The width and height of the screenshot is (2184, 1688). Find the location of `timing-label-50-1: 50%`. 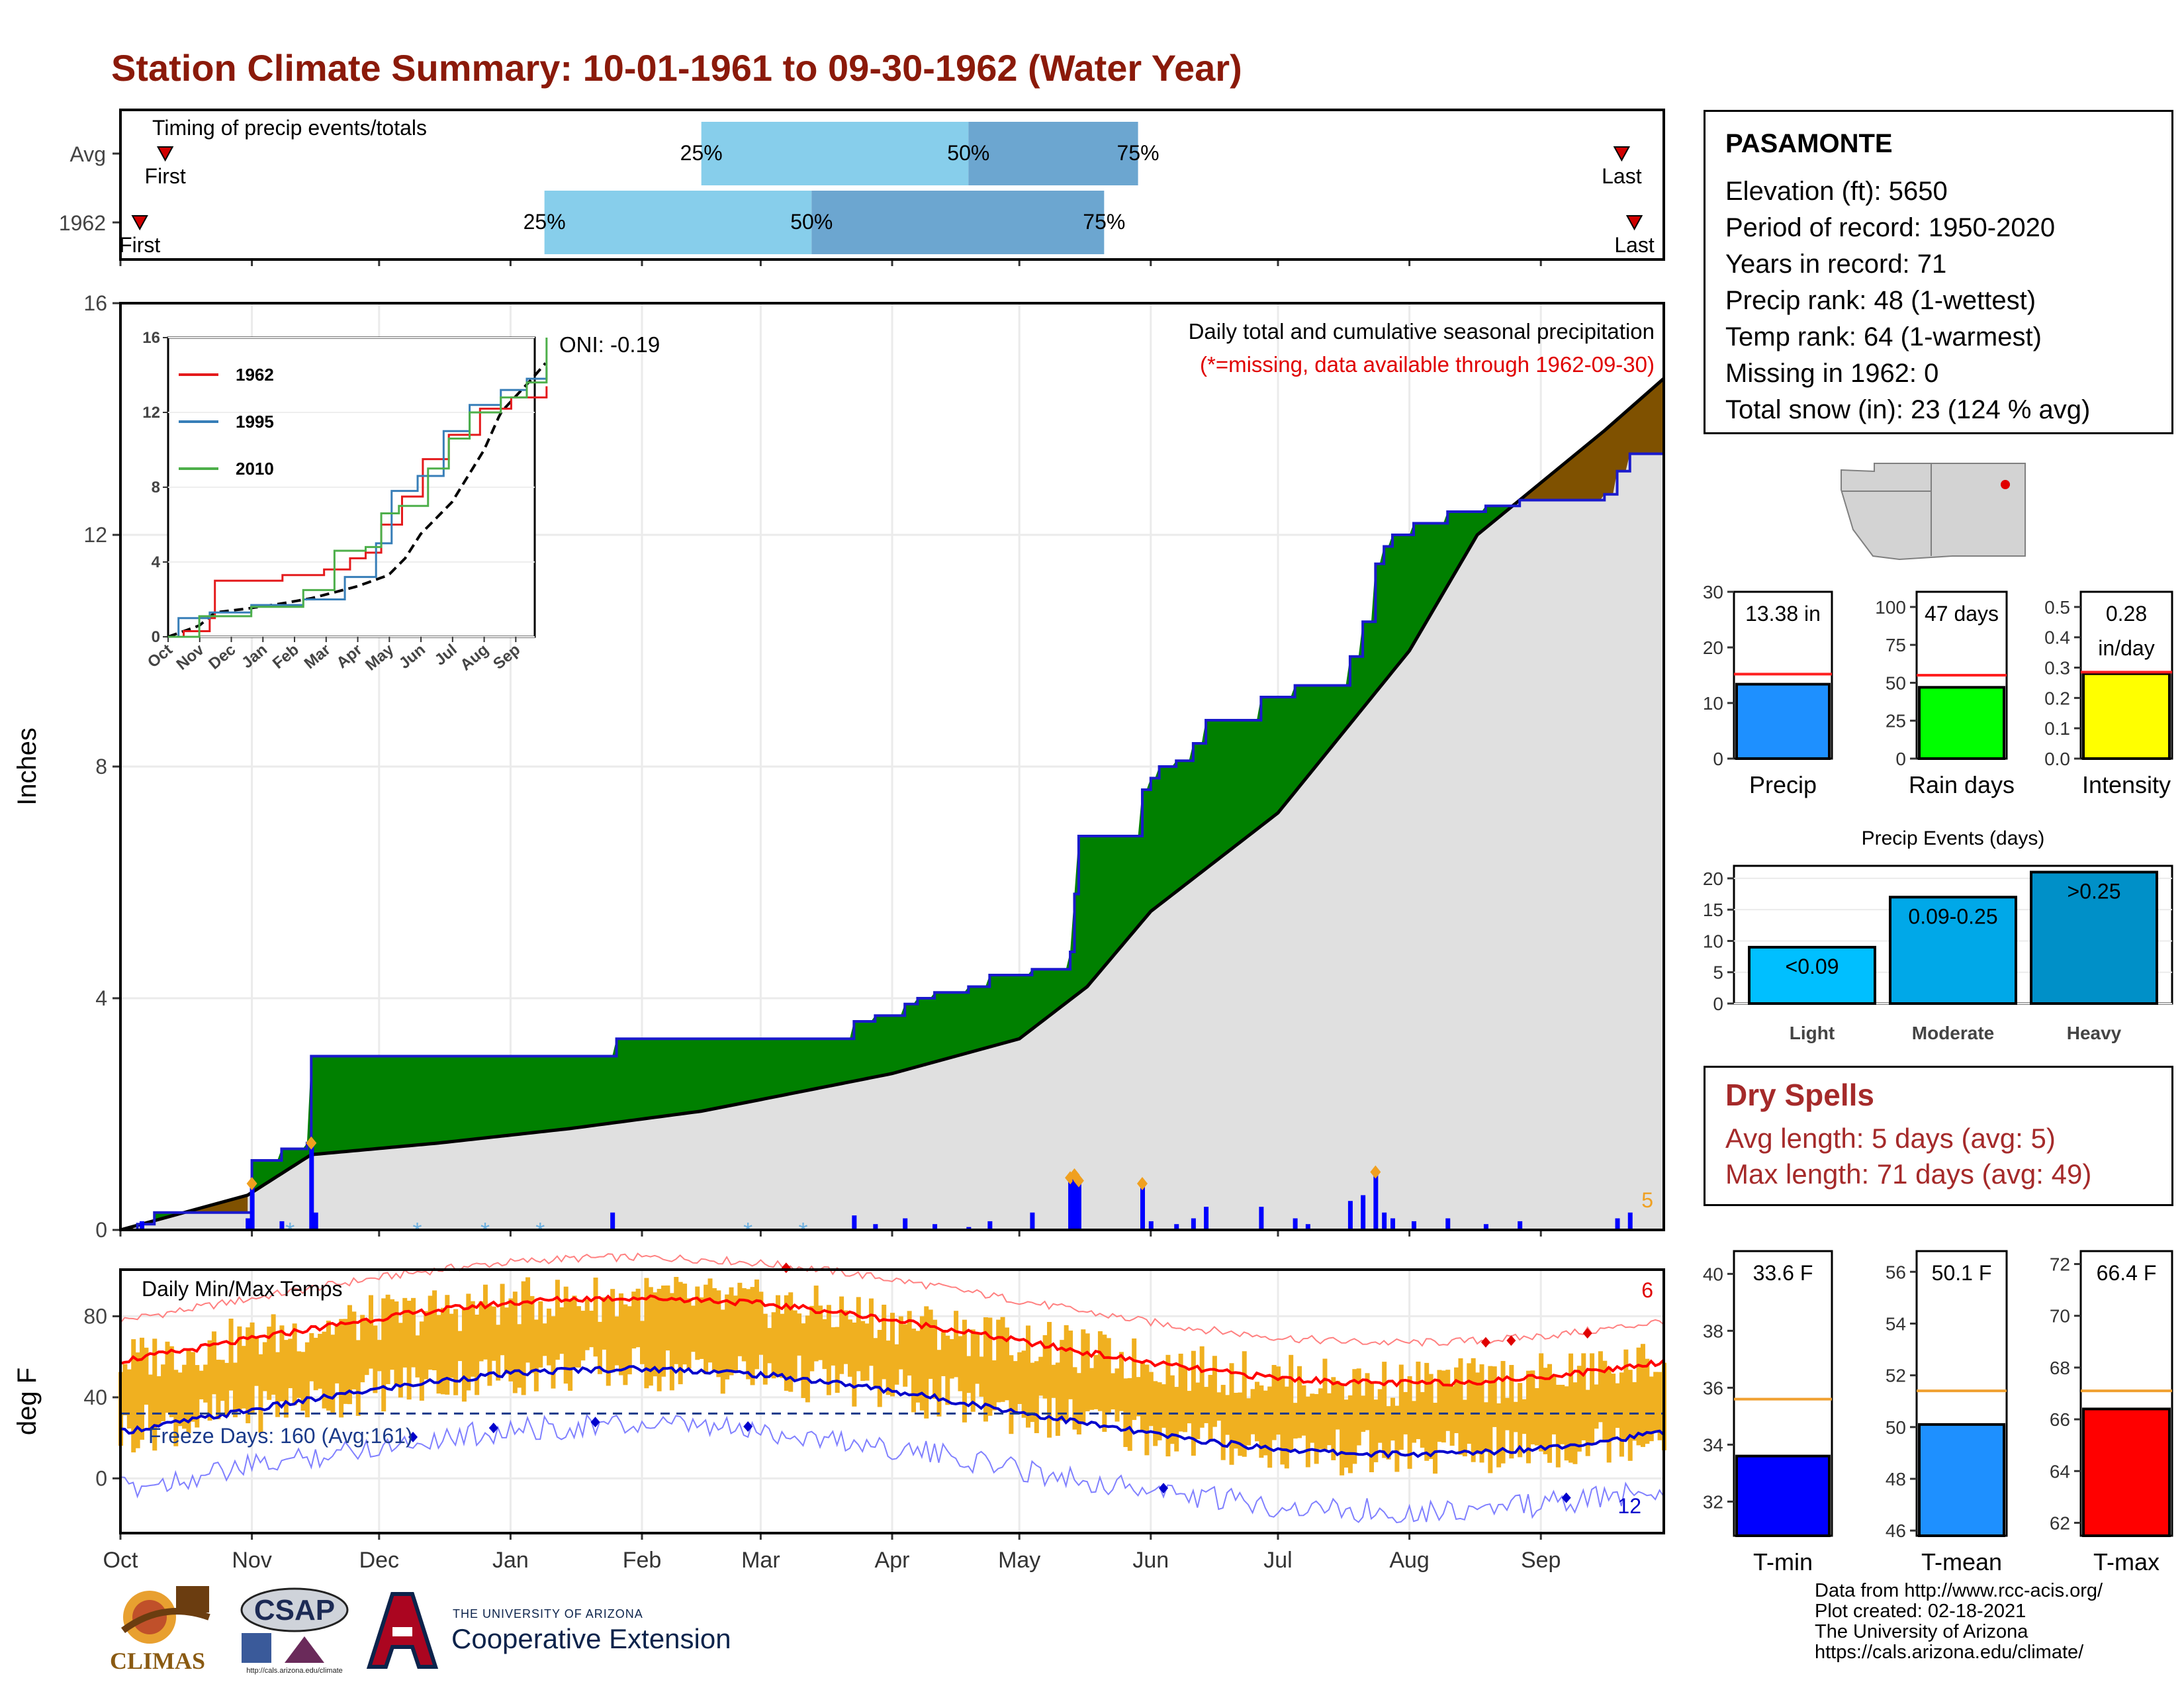

timing-label-50-1: 50% is located at coordinates (812, 222).